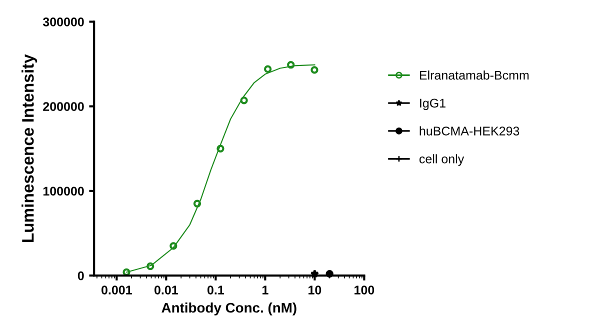 Image resolution: width=607 pixels, height=334 pixels. I want to click on y-axis-title: Luminescence Intensity, so click(30, 148).